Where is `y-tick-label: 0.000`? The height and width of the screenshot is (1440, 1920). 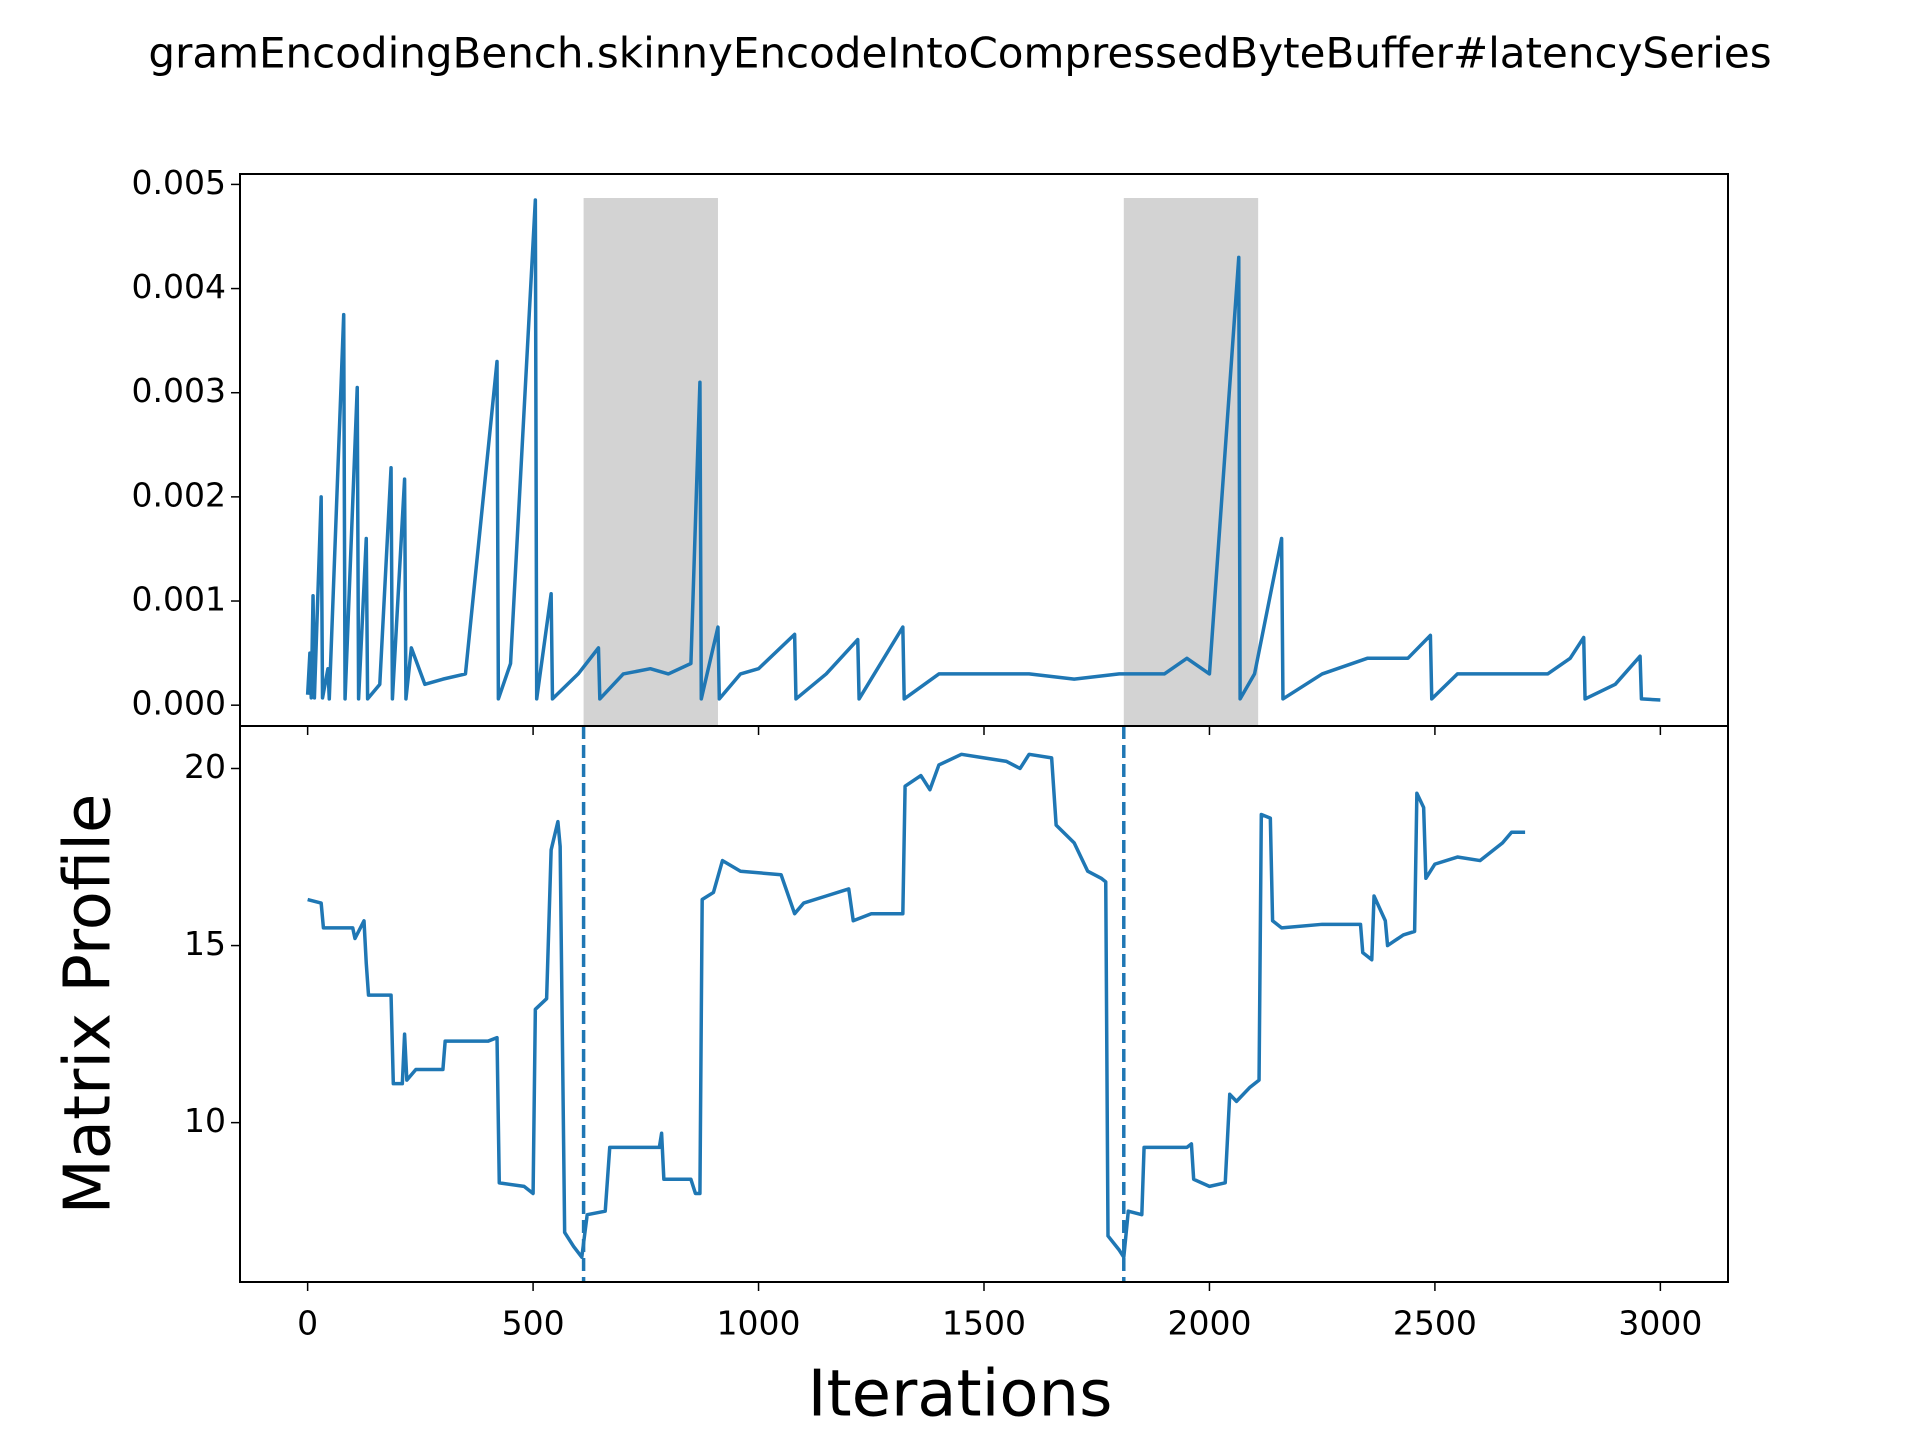
y-tick-label: 0.000 is located at coordinates (179, 703).